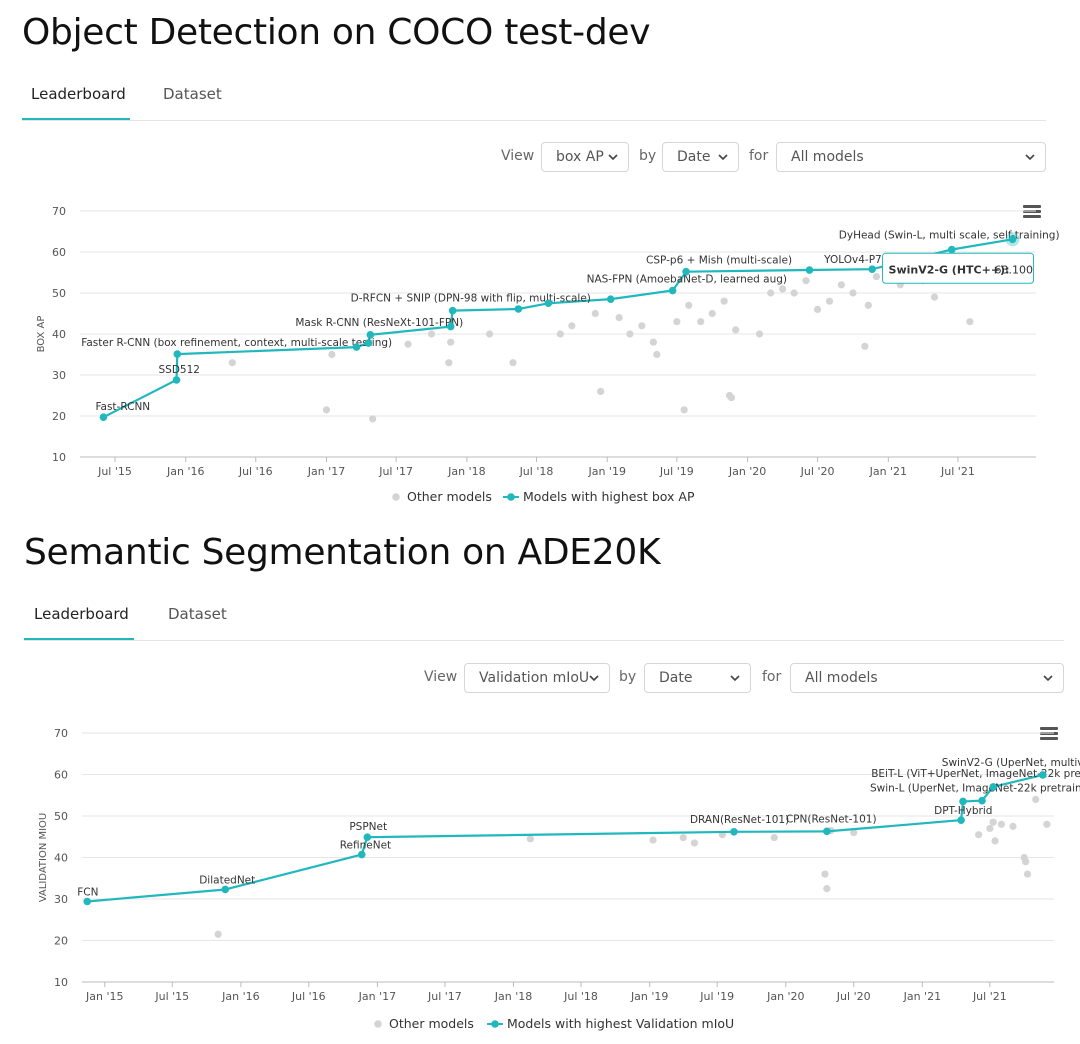  Describe the element at coordinates (785, 996) in the screenshot. I see `x-tick-label: Jan '20` at that location.